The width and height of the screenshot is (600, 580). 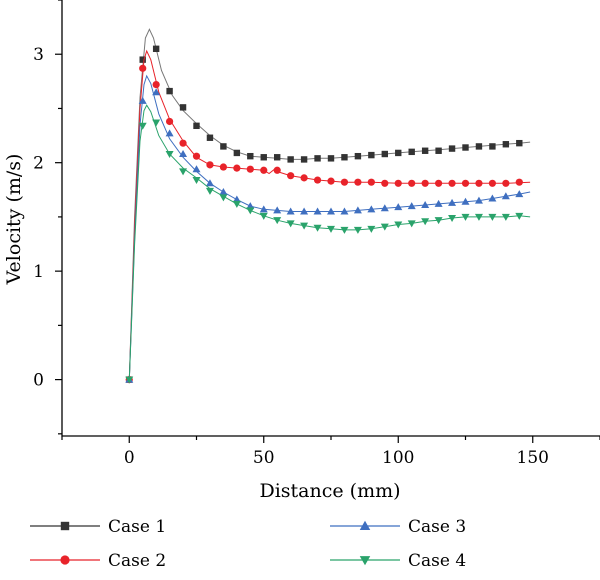 I want to click on x-axis: 0 50 100 150, so click(x=330, y=452).